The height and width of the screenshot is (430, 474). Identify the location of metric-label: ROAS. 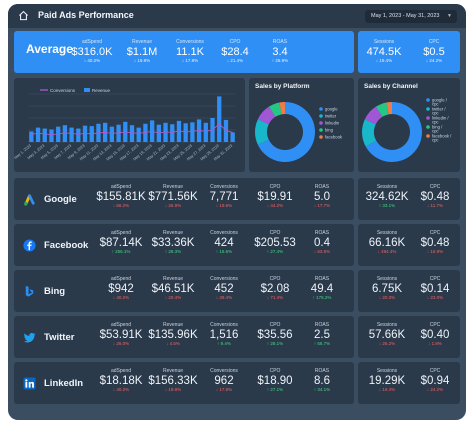
(322, 233).